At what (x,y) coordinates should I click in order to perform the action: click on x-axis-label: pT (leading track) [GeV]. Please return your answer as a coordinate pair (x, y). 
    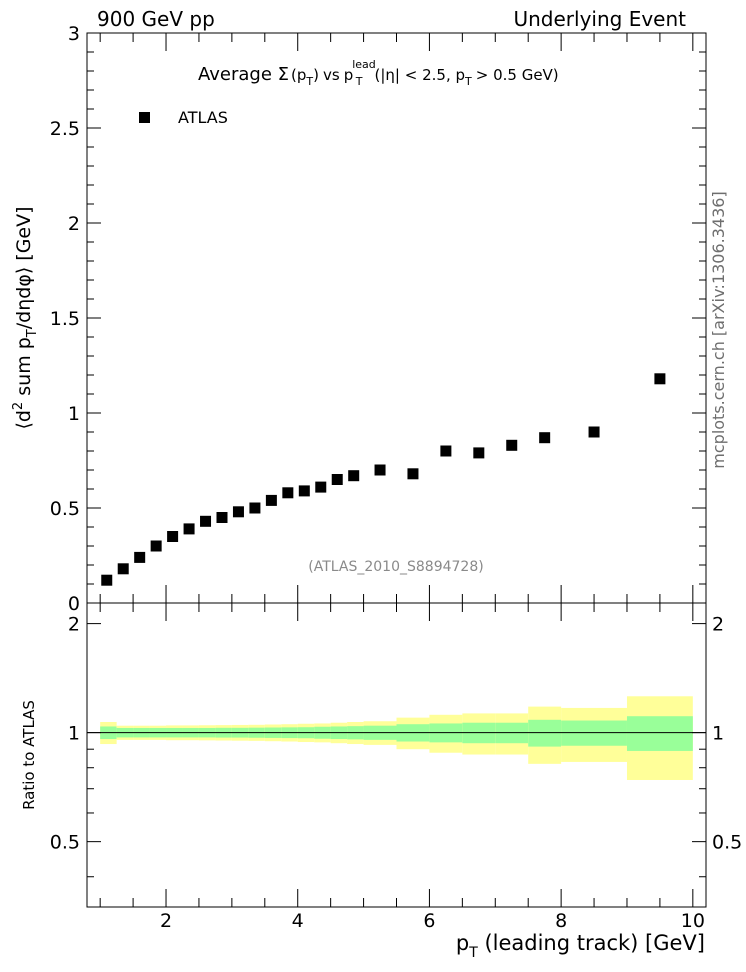
    Looking at the image, I should click on (580, 946).